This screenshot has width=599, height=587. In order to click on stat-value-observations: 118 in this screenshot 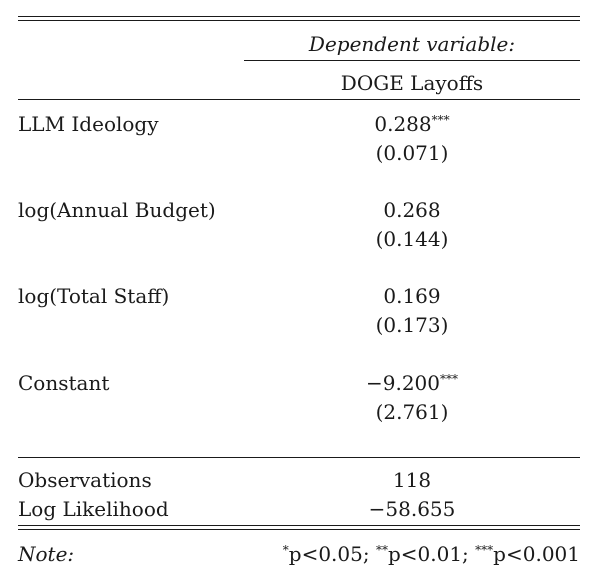, I will do `click(412, 480)`.